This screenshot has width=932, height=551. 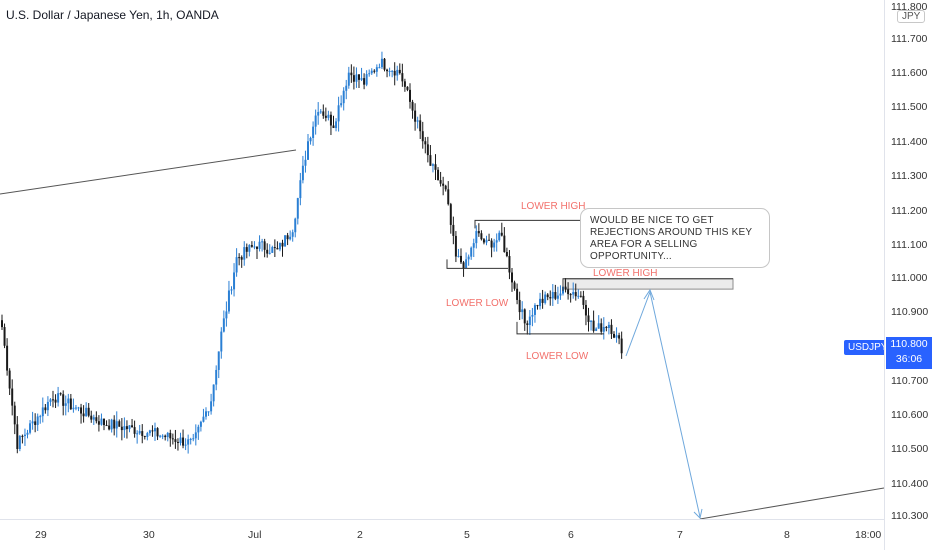 What do you see at coordinates (909, 107) in the screenshot?
I see `price-tick: 111.500` at bounding box center [909, 107].